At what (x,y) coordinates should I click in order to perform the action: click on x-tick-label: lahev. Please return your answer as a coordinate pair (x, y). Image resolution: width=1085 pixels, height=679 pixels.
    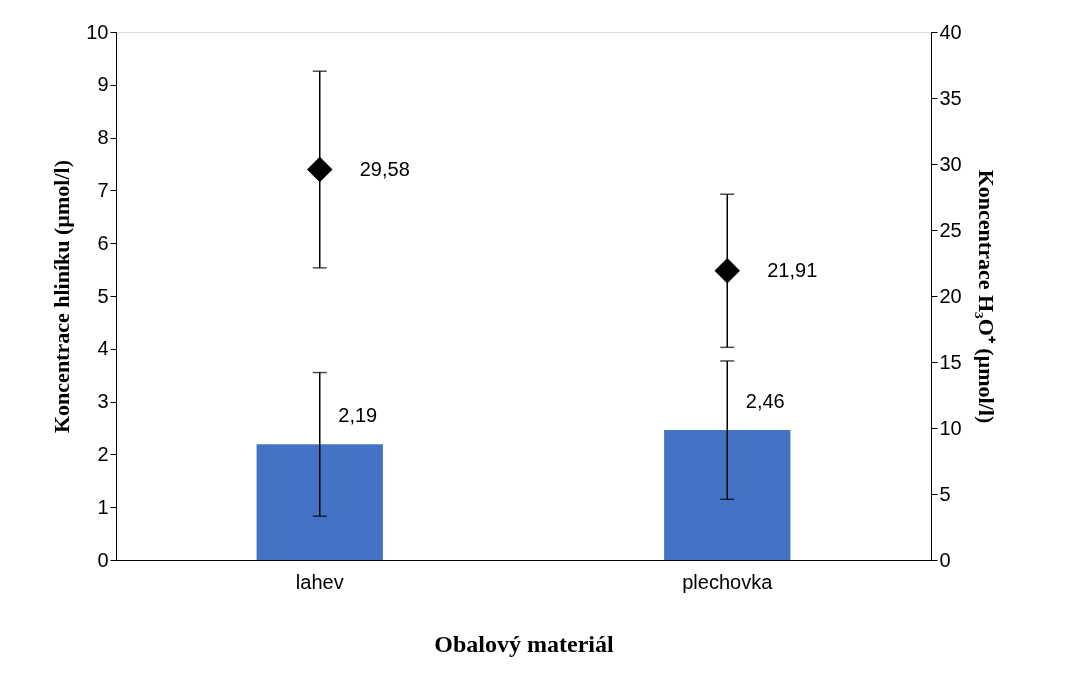
    Looking at the image, I should click on (319, 581).